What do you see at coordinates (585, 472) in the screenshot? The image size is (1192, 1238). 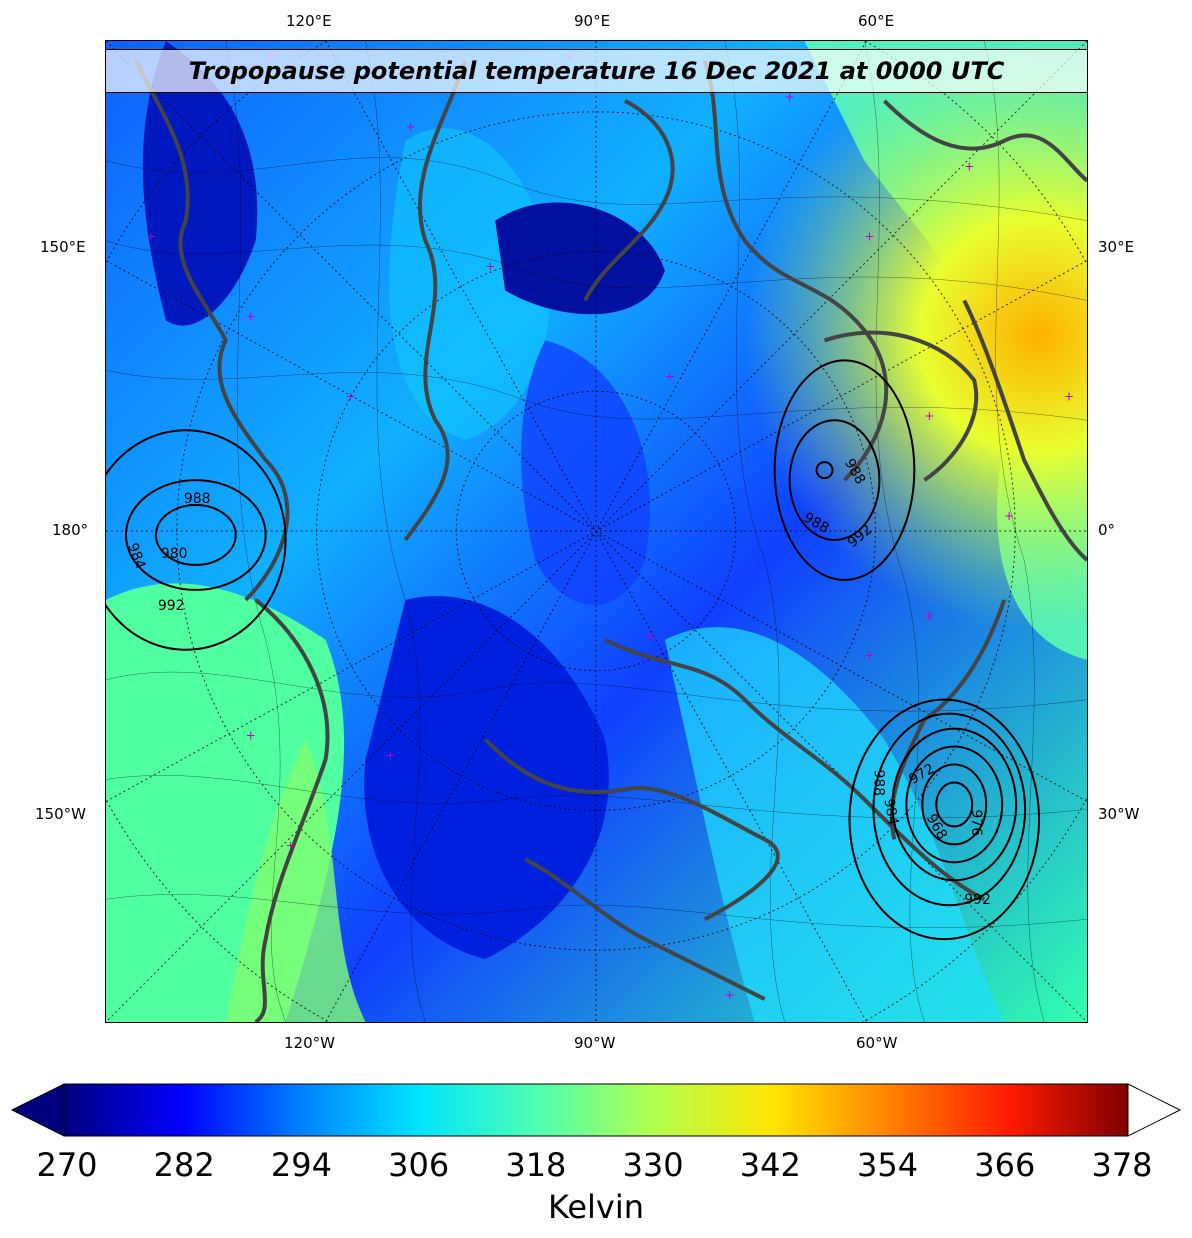 I see `cold-region-pole` at bounding box center [585, 472].